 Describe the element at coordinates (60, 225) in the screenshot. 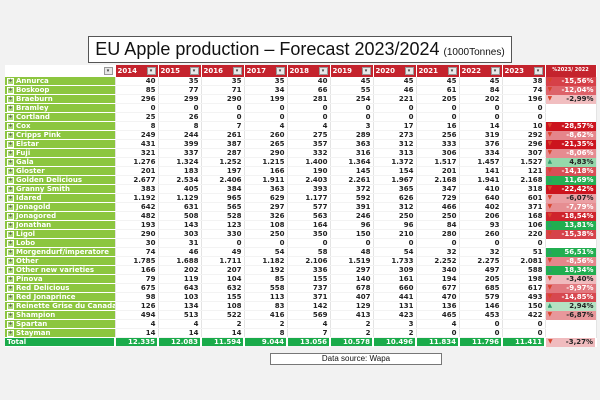

I see `row-label: + Jonathan` at that location.